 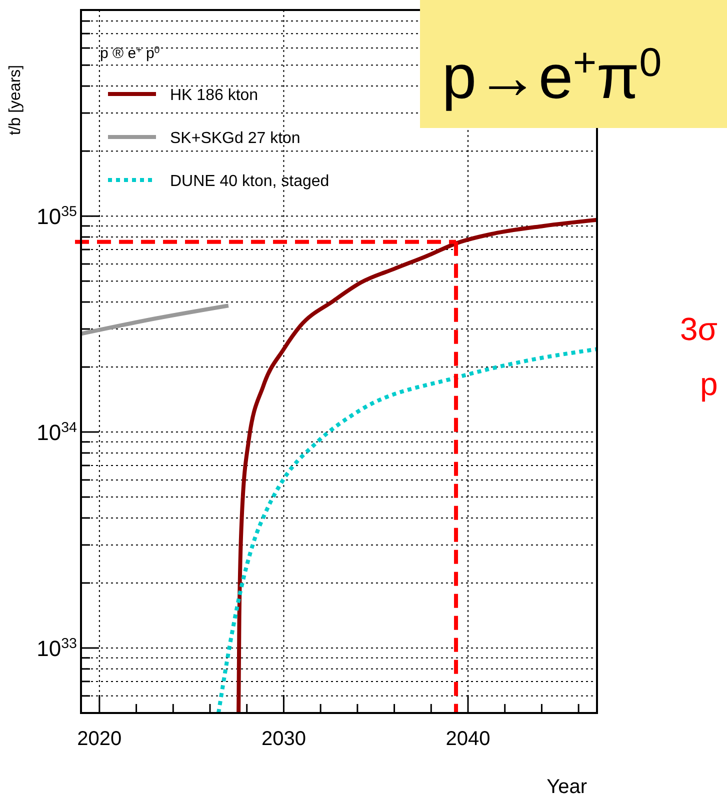 What do you see at coordinates (214, 95) in the screenshot?
I see `legend-label: HK 186 kton` at bounding box center [214, 95].